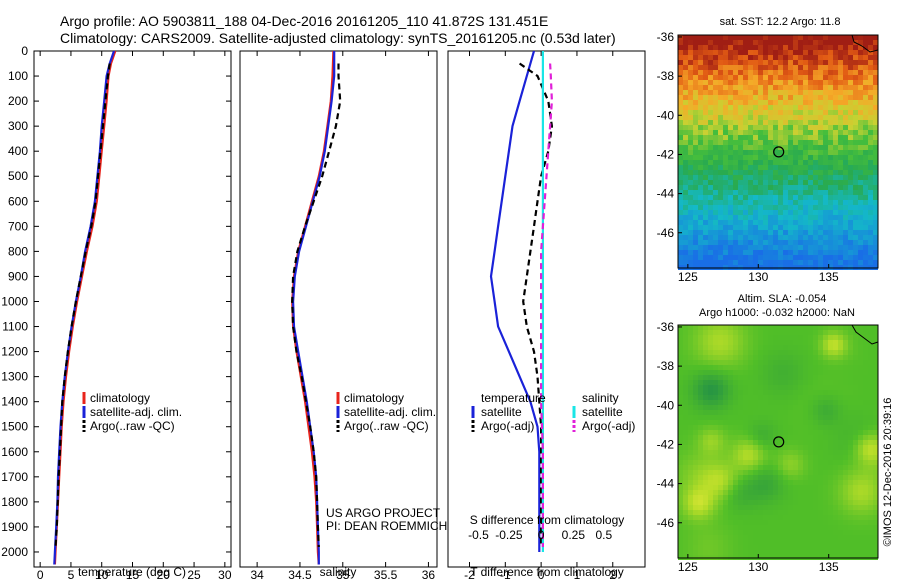 Image resolution: width=900 pixels, height=580 pixels. Describe the element at coordinates (18, 151) in the screenshot. I see `depth-tick-label: 400` at that location.